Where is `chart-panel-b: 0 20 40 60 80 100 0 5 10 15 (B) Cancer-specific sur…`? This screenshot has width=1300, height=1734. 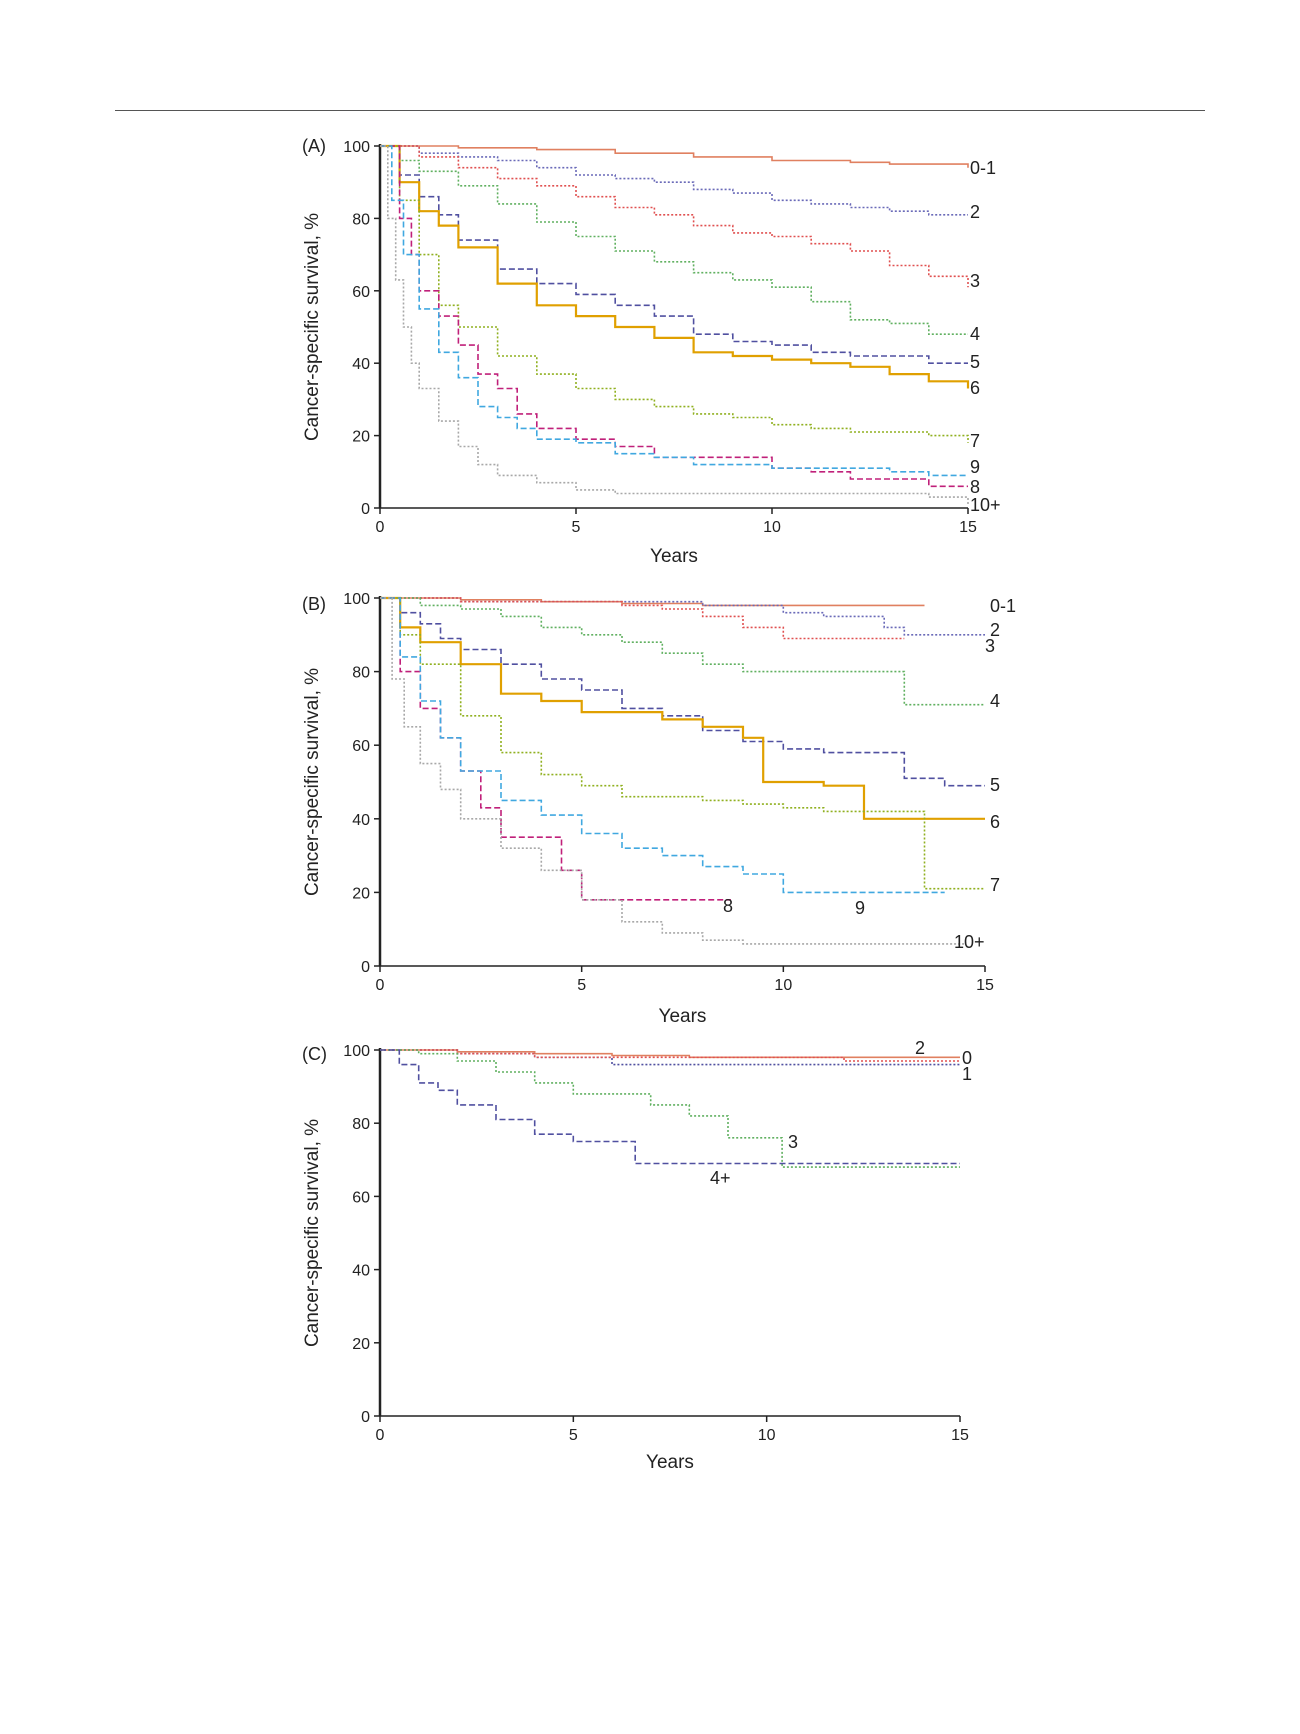
chart-panel-b: 0 20 40 60 80 100 0 5 10 15 (B) Cancer-specific sur… is located at coordinates (659, 809).